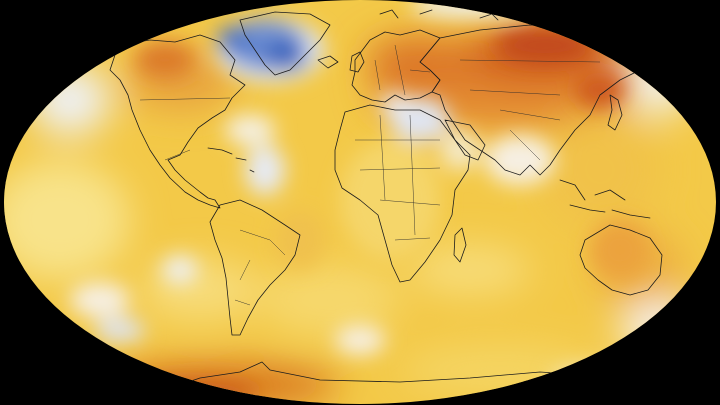  What do you see at coordinates (465, 140) in the screenshot?
I see `coast-arabia` at bounding box center [465, 140].